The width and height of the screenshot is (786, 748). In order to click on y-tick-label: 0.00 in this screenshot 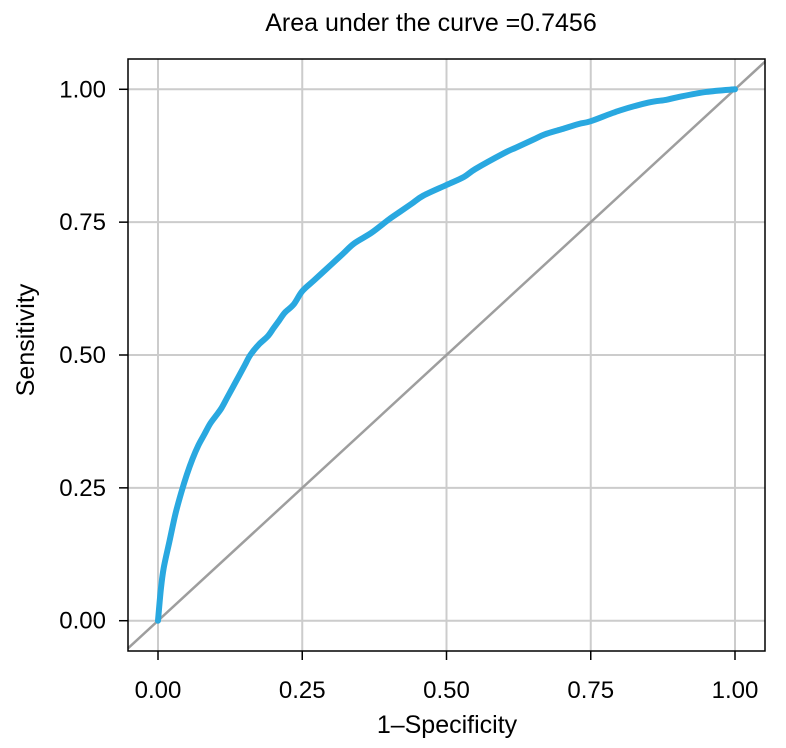, I will do `click(82, 621)`.